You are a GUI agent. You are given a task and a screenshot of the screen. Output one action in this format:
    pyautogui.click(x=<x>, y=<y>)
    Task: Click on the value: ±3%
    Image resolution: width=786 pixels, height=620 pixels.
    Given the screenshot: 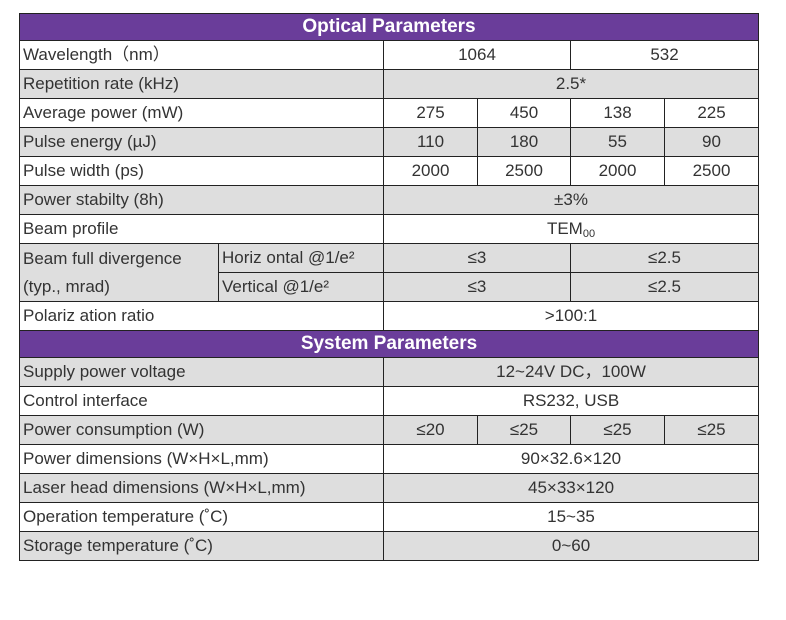 What is the action you would take?
    pyautogui.click(x=571, y=200)
    